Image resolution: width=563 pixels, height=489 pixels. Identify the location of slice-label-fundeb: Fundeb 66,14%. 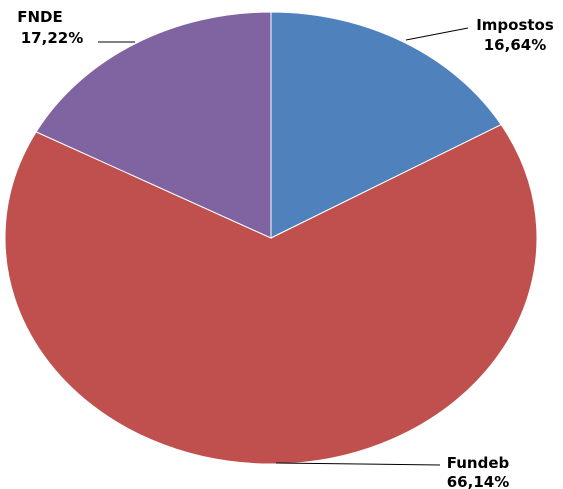
(392, 471).